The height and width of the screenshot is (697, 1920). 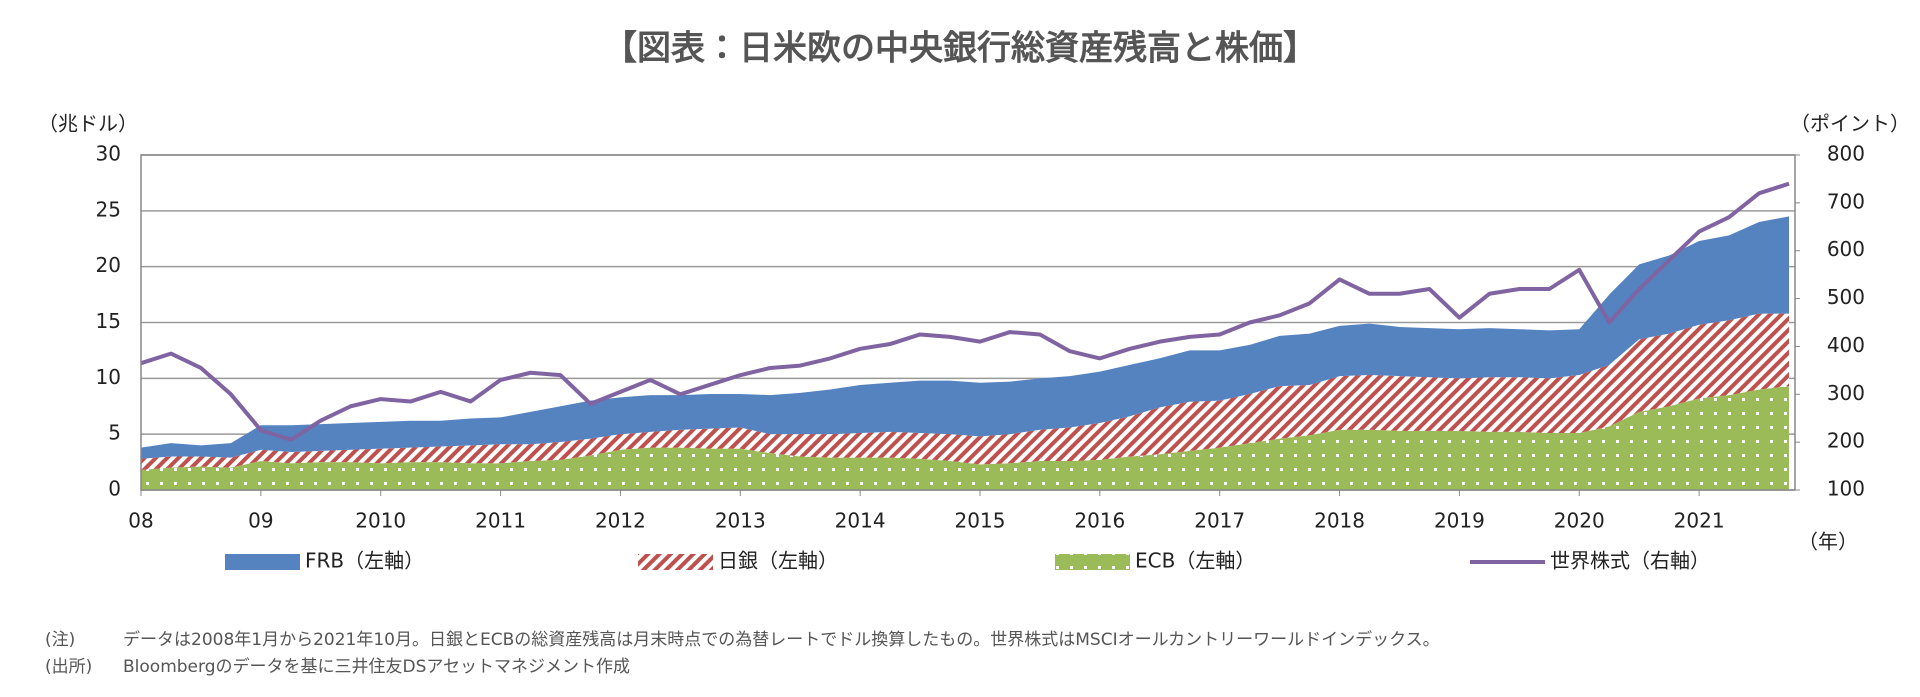 What do you see at coordinates (1846, 201) in the screenshot?
I see `y2-tick-label: 700` at bounding box center [1846, 201].